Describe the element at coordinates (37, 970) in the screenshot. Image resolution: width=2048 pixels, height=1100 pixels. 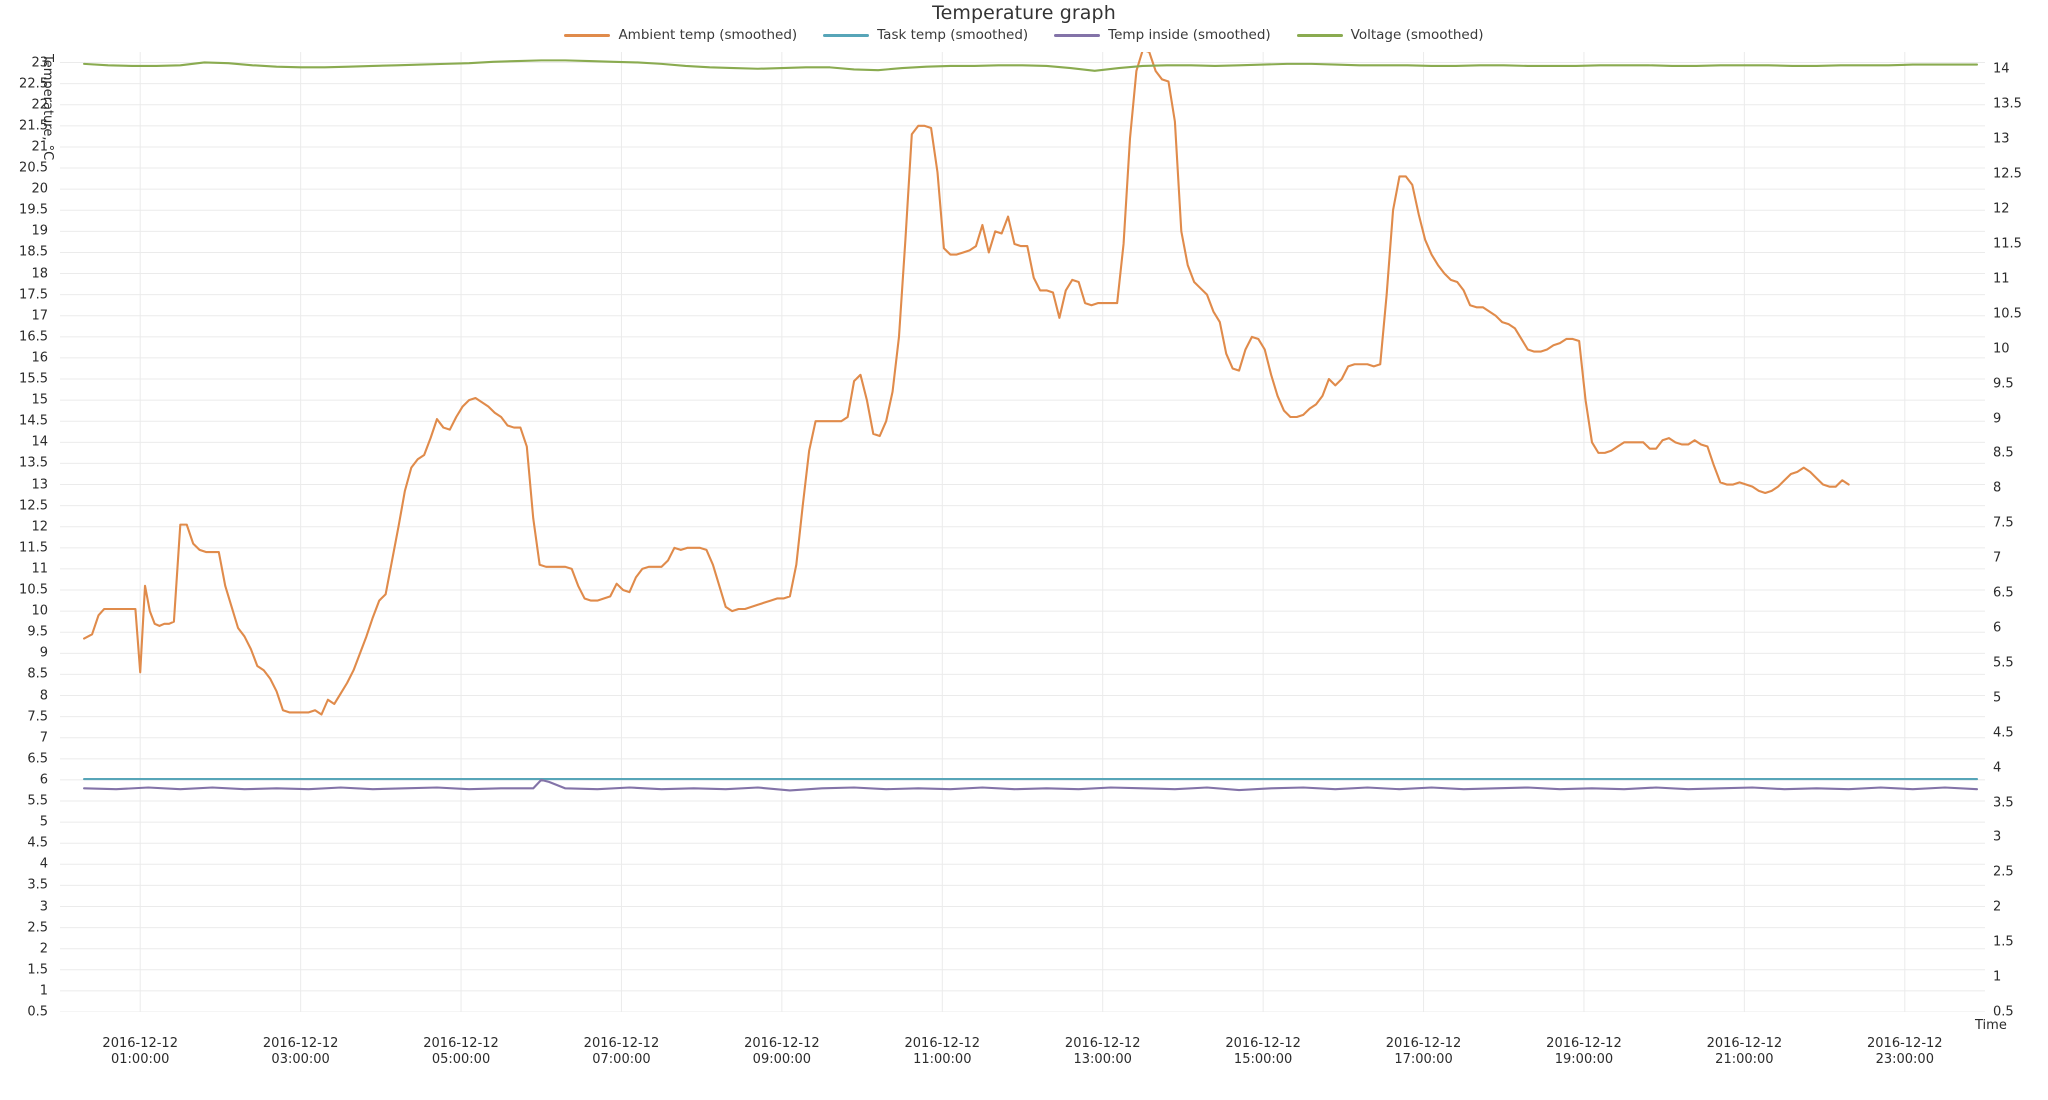
I see `y-tick-label: 1.5` at that location.